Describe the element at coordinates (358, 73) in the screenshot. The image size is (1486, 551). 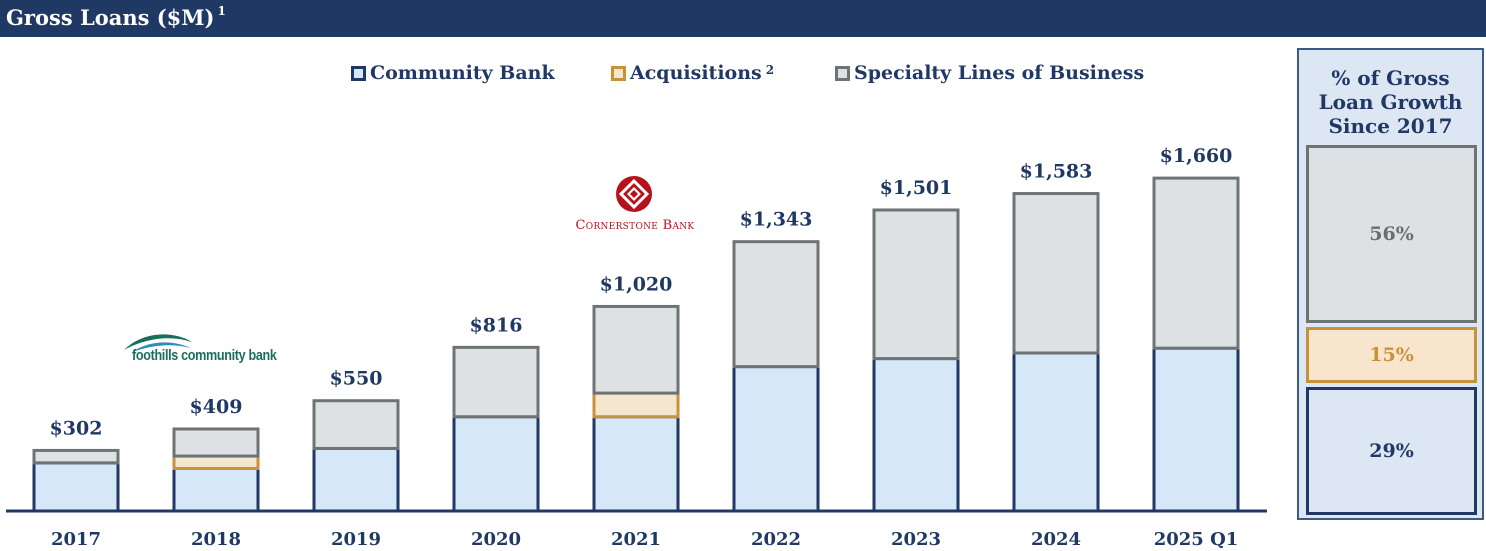
I see `legend-swatch-community-bank` at that location.